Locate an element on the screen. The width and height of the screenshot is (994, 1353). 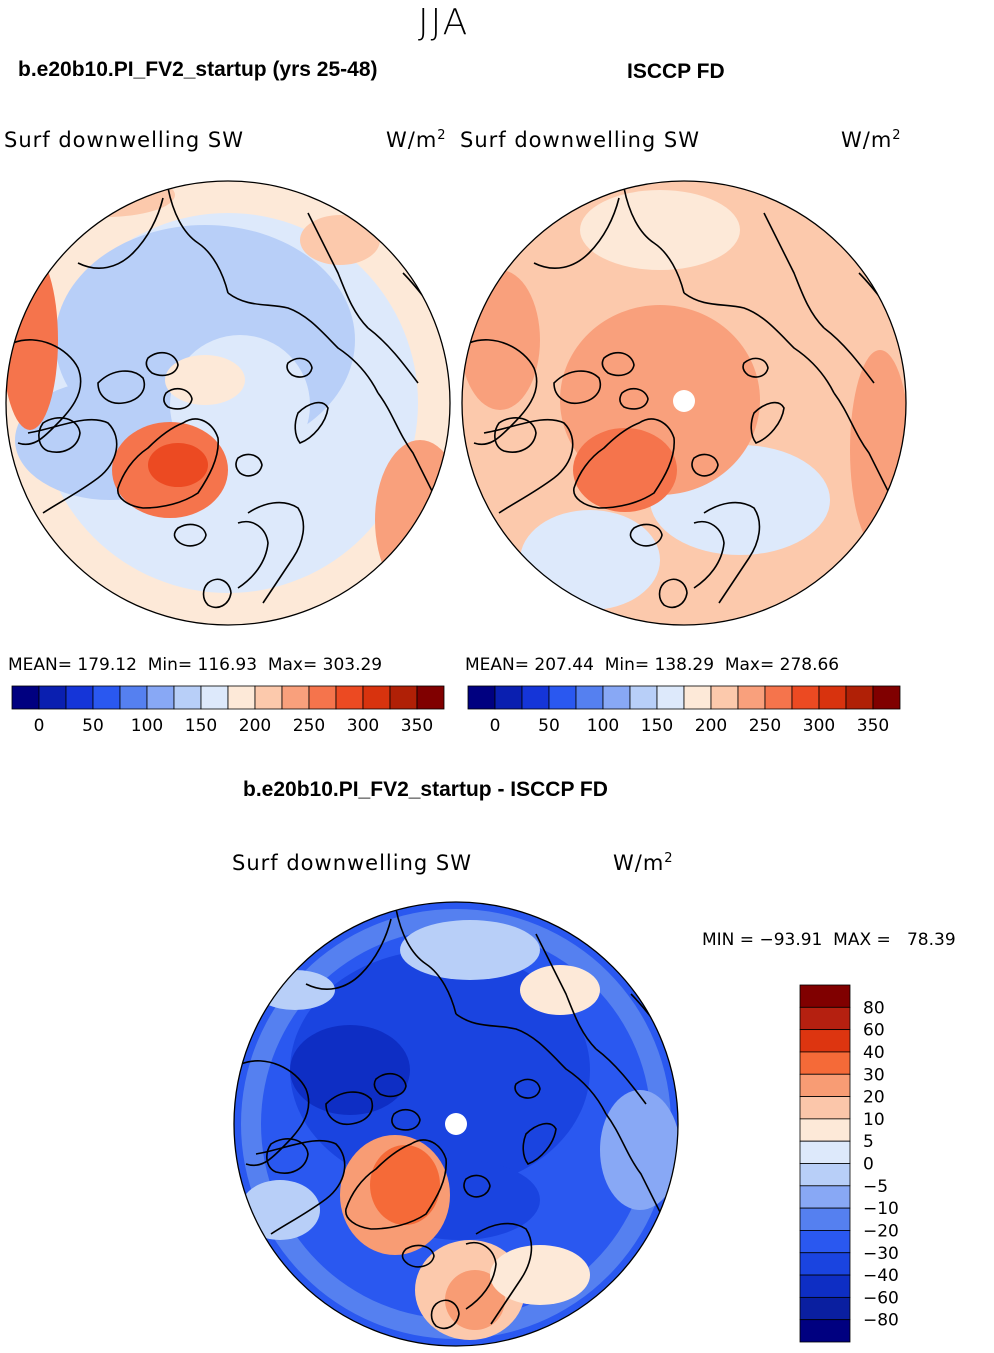
contour-neg10 is located at coordinates (639, 1150).